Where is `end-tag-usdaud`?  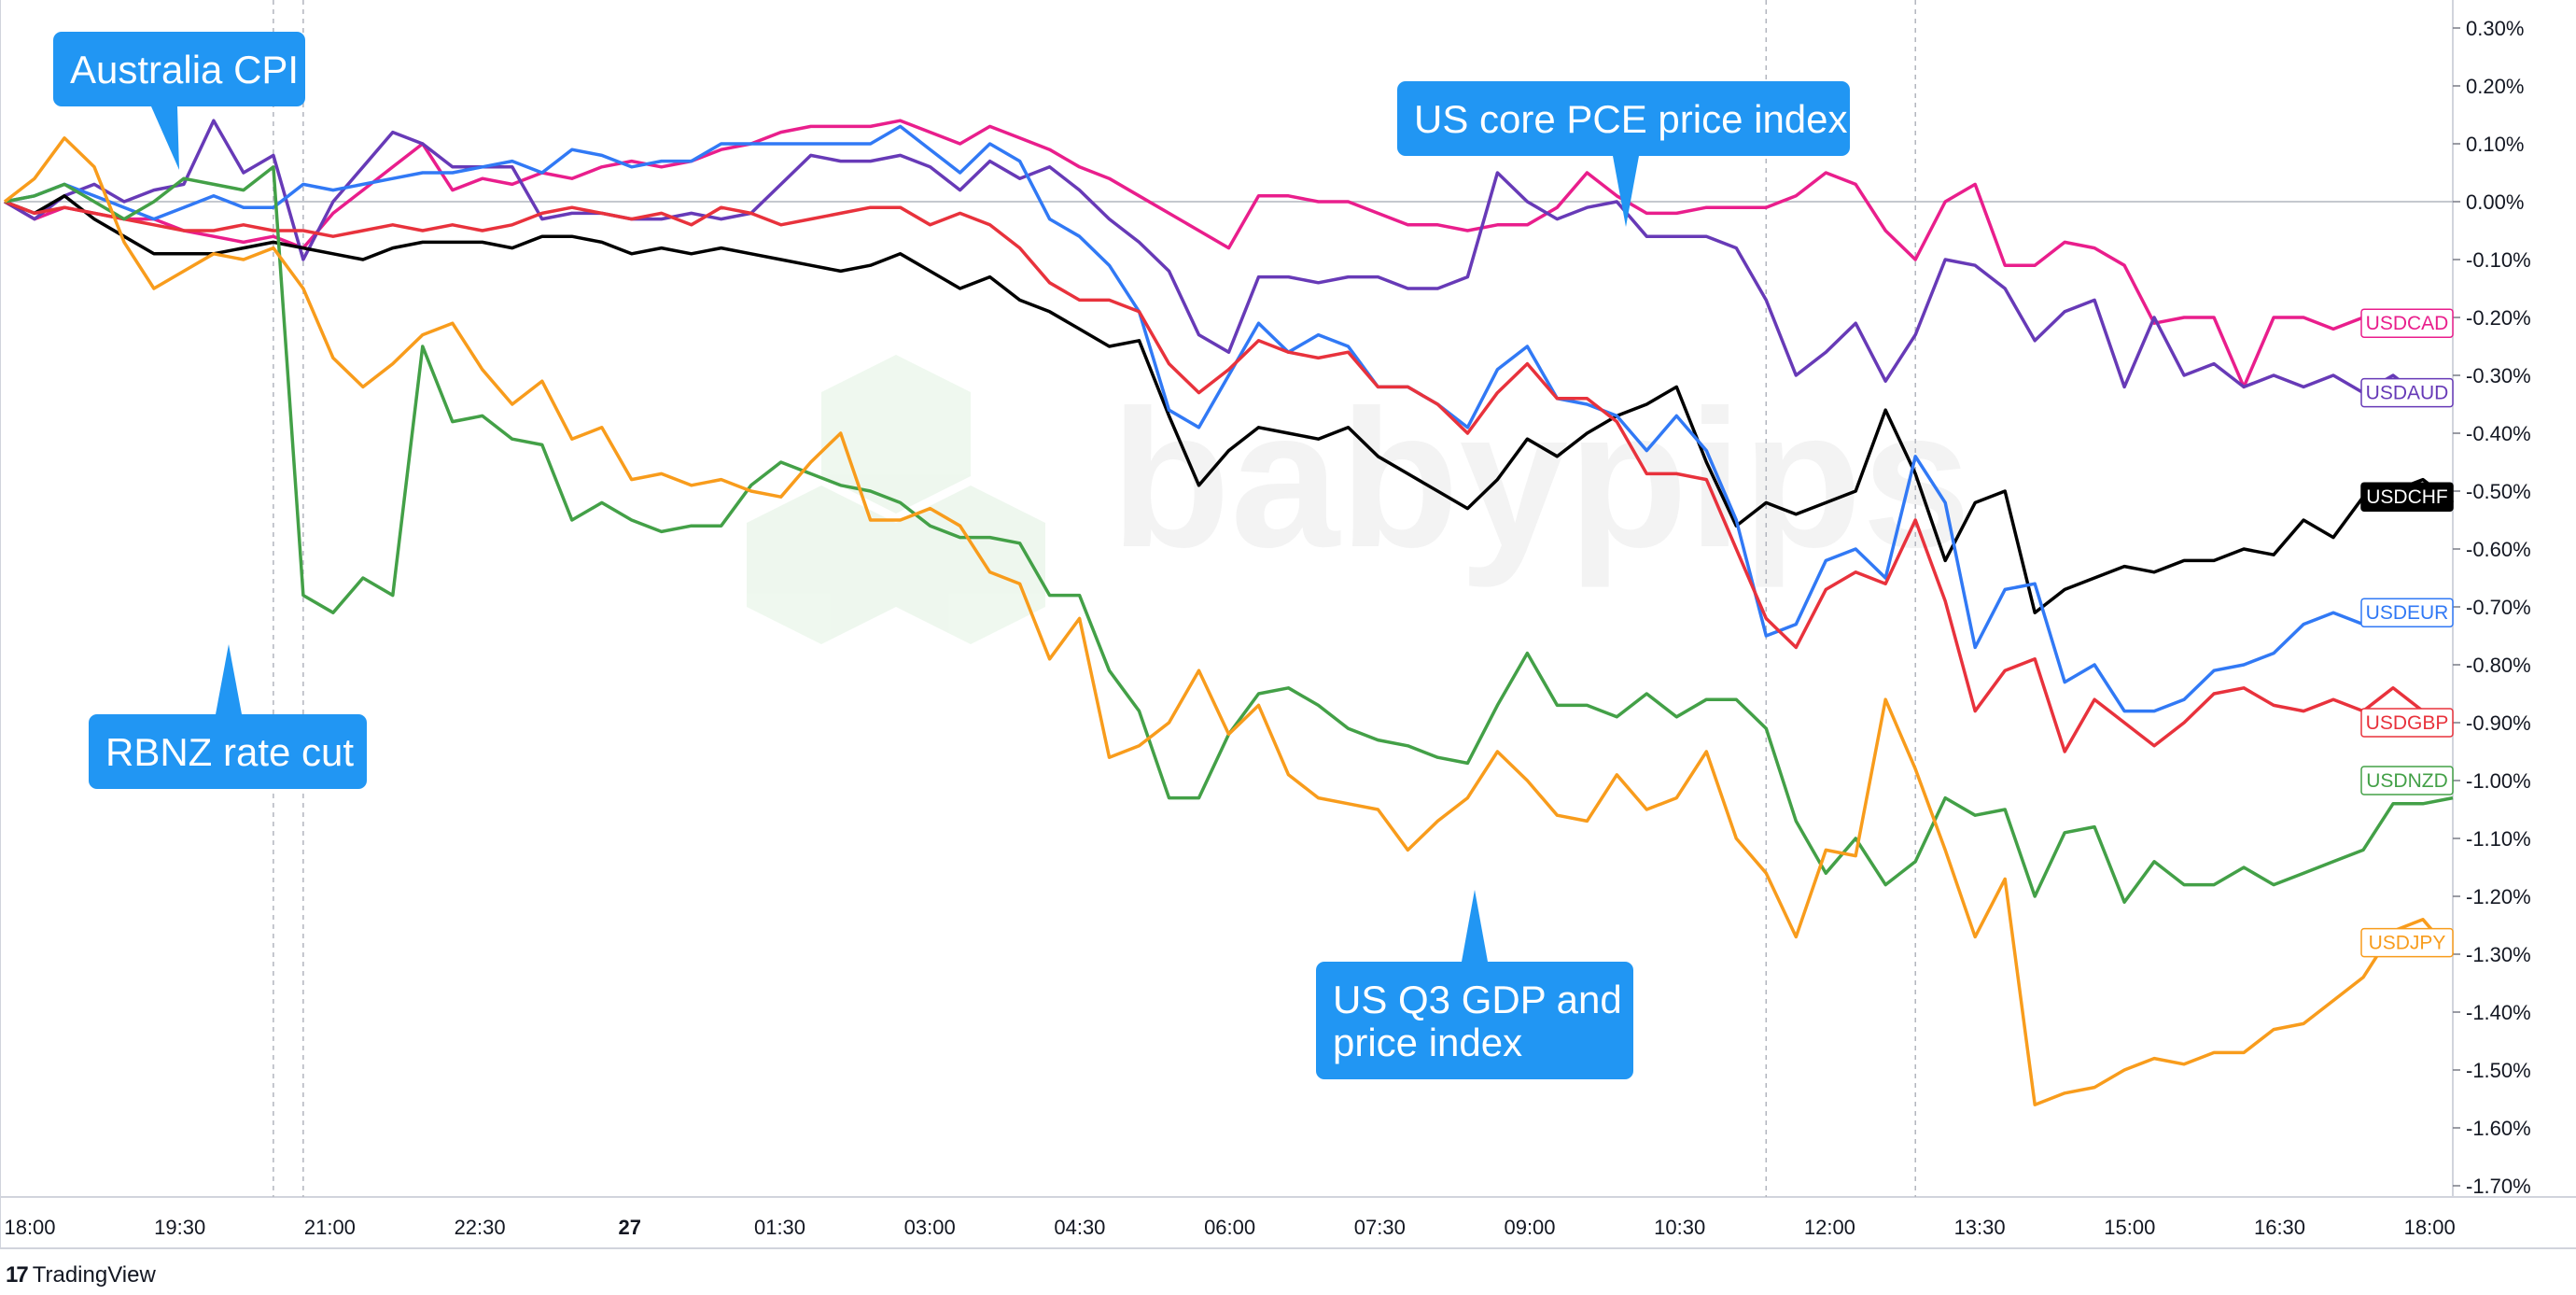
end-tag-usdaud is located at coordinates (2407, 393).